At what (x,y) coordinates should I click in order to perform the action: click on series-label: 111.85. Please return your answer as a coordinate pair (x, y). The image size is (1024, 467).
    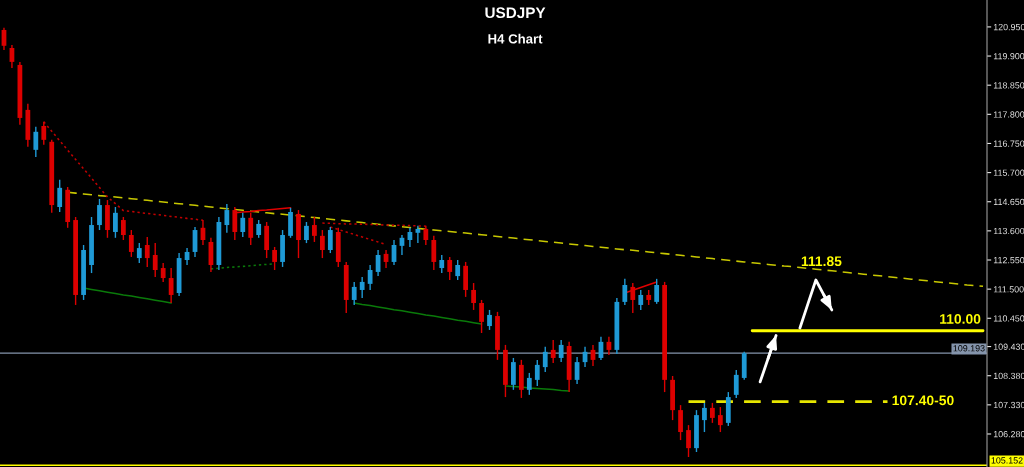
    Looking at the image, I should click on (821, 261).